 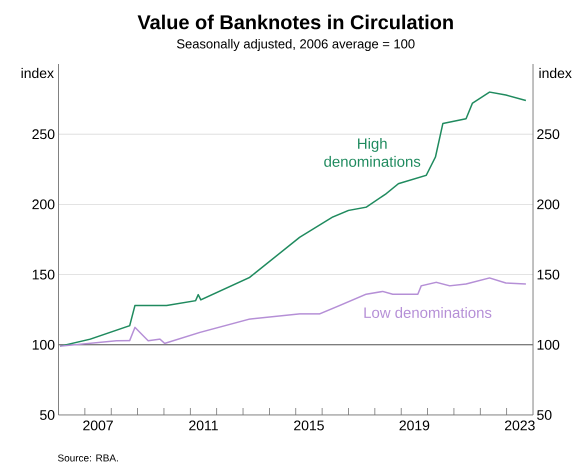 I want to click on x-tick-label: 2023, so click(x=520, y=425).